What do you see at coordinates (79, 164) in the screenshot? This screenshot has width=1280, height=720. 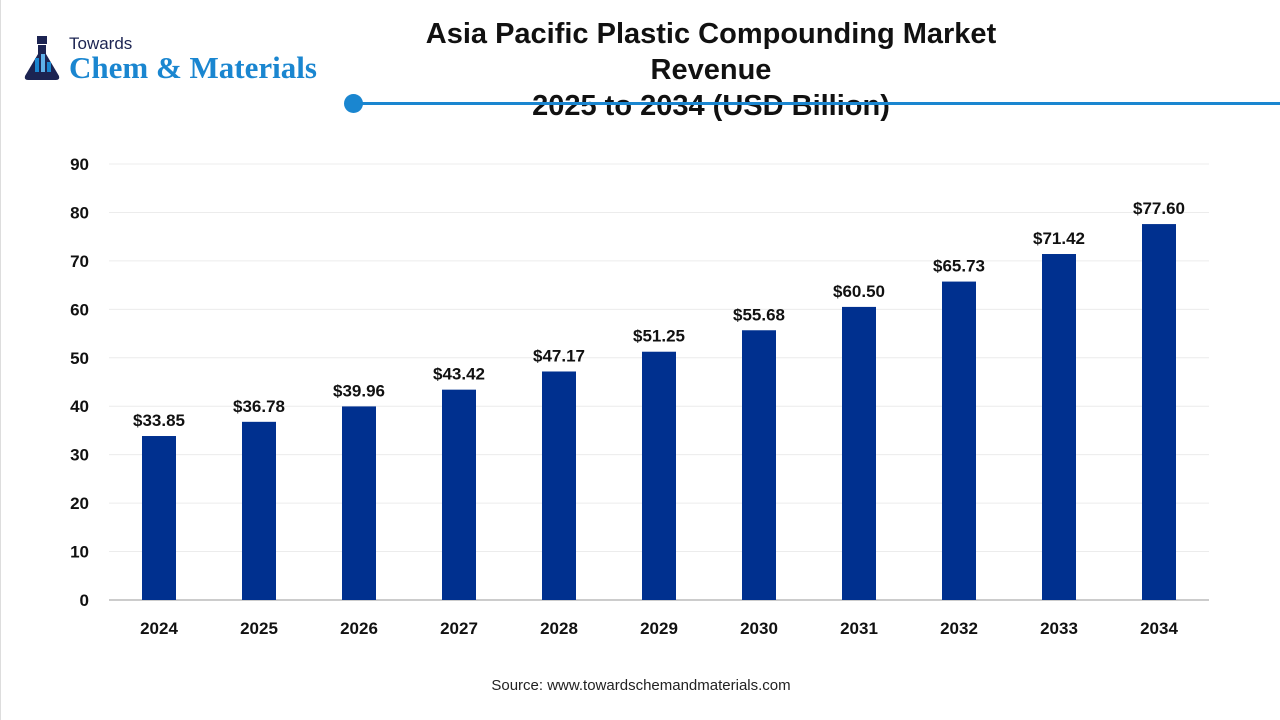 I see `y-tick-label: 90` at bounding box center [79, 164].